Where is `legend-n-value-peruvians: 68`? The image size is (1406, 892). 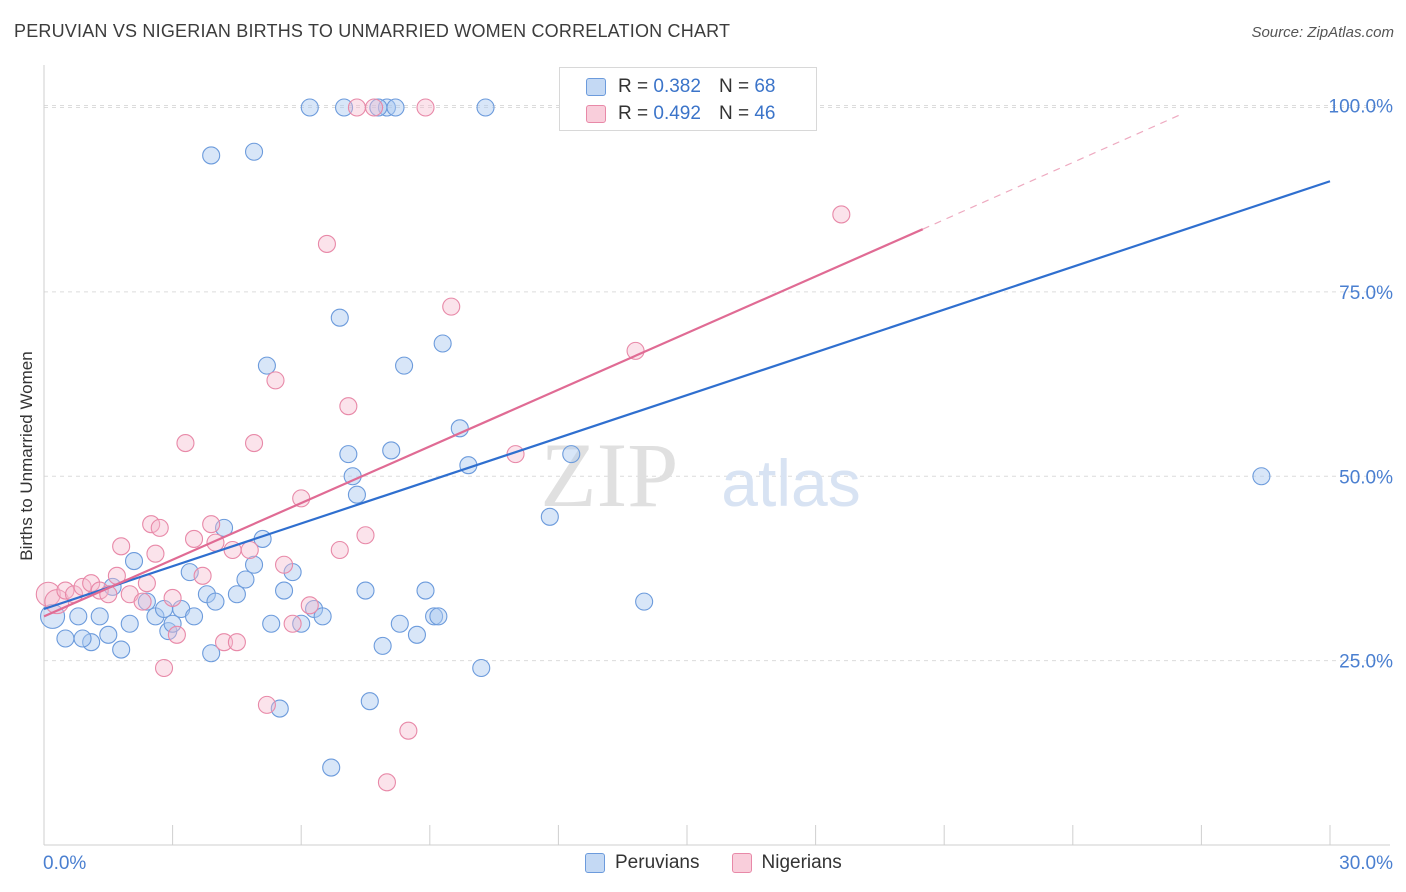 legend-n-value-peruvians: 68 is located at coordinates (765, 86).